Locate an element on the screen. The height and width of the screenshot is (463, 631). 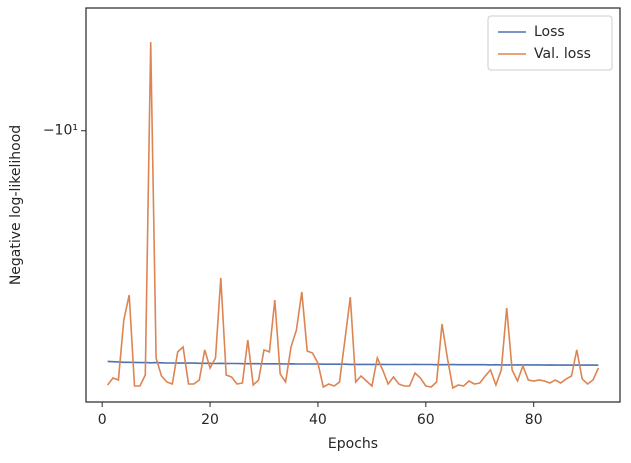
x-tick-label: 60 is located at coordinates (426, 420).